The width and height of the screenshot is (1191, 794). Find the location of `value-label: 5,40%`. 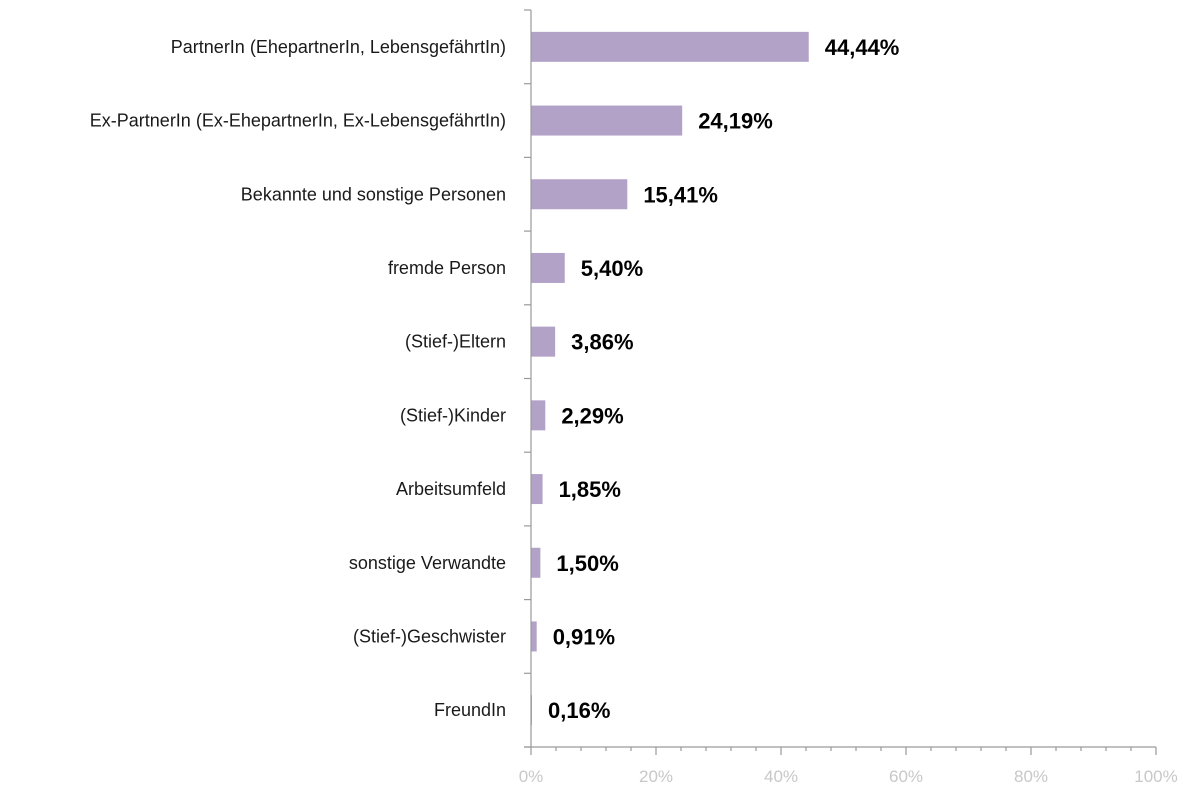

value-label: 5,40% is located at coordinates (612, 268).